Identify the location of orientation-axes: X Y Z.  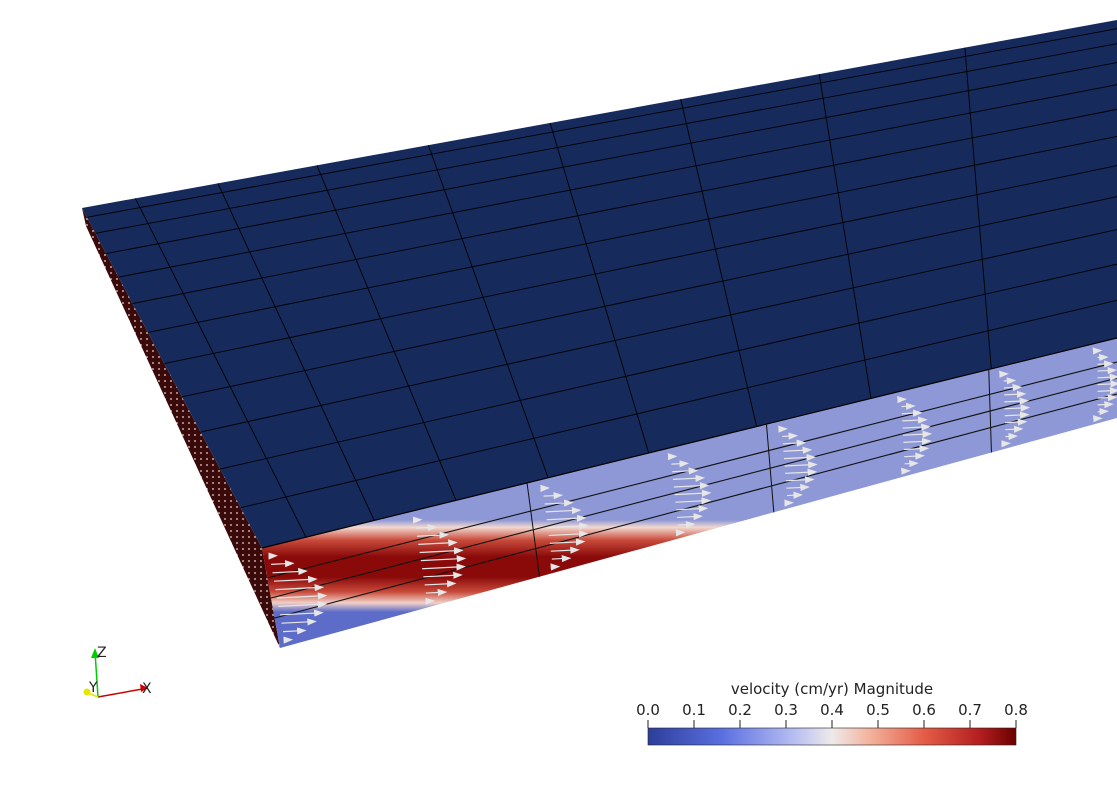
(118, 671).